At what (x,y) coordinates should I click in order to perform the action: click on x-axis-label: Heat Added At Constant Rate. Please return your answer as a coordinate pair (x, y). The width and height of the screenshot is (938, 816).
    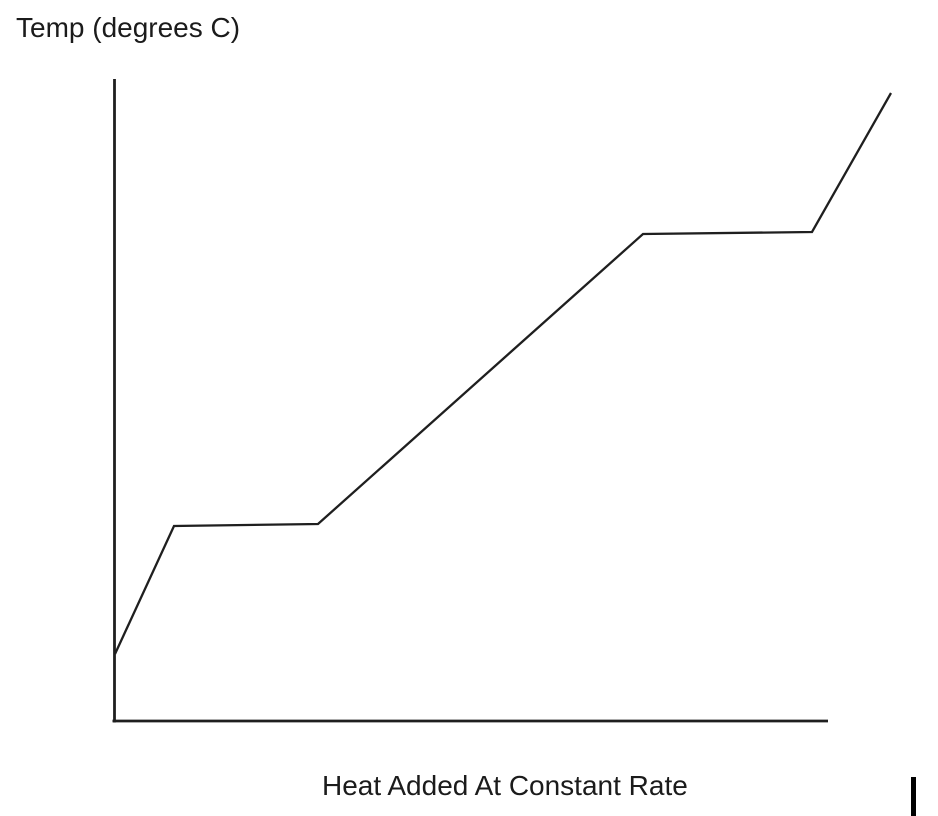
    Looking at the image, I should click on (505, 785).